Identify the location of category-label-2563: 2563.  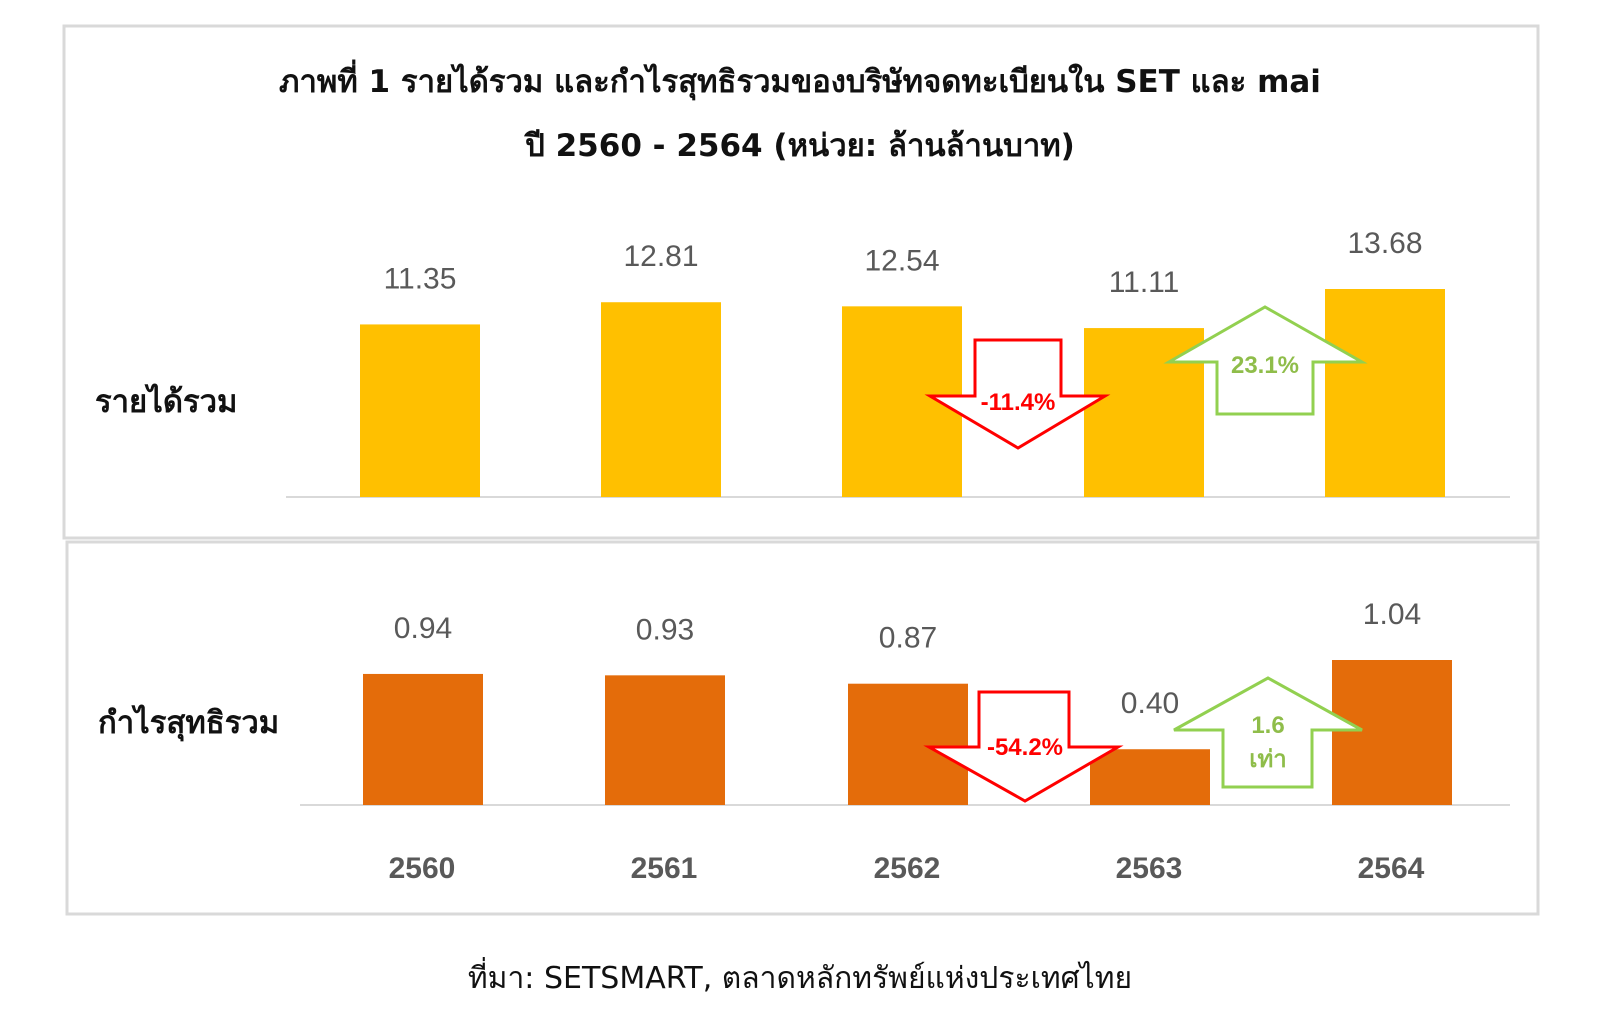
(1149, 868).